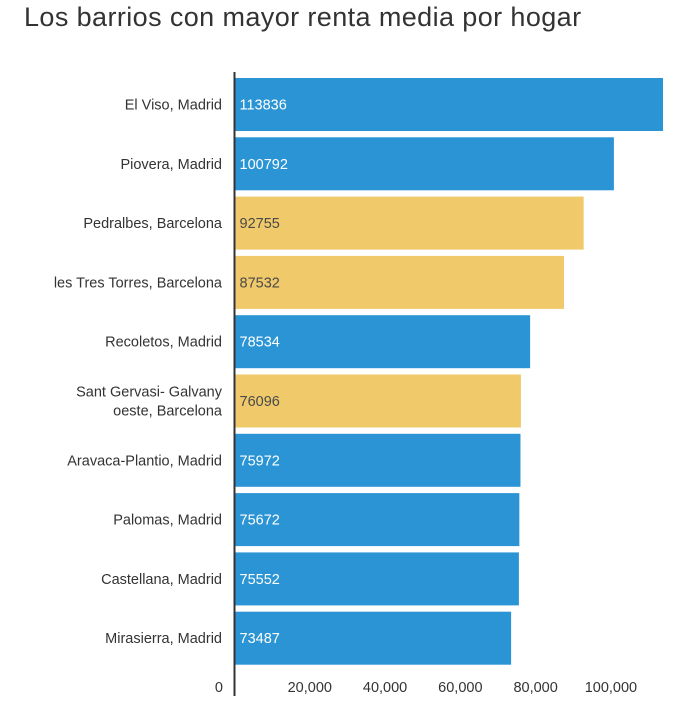  Describe the element at coordinates (611, 688) in the screenshot. I see `x-tick-label: 100,000` at that location.